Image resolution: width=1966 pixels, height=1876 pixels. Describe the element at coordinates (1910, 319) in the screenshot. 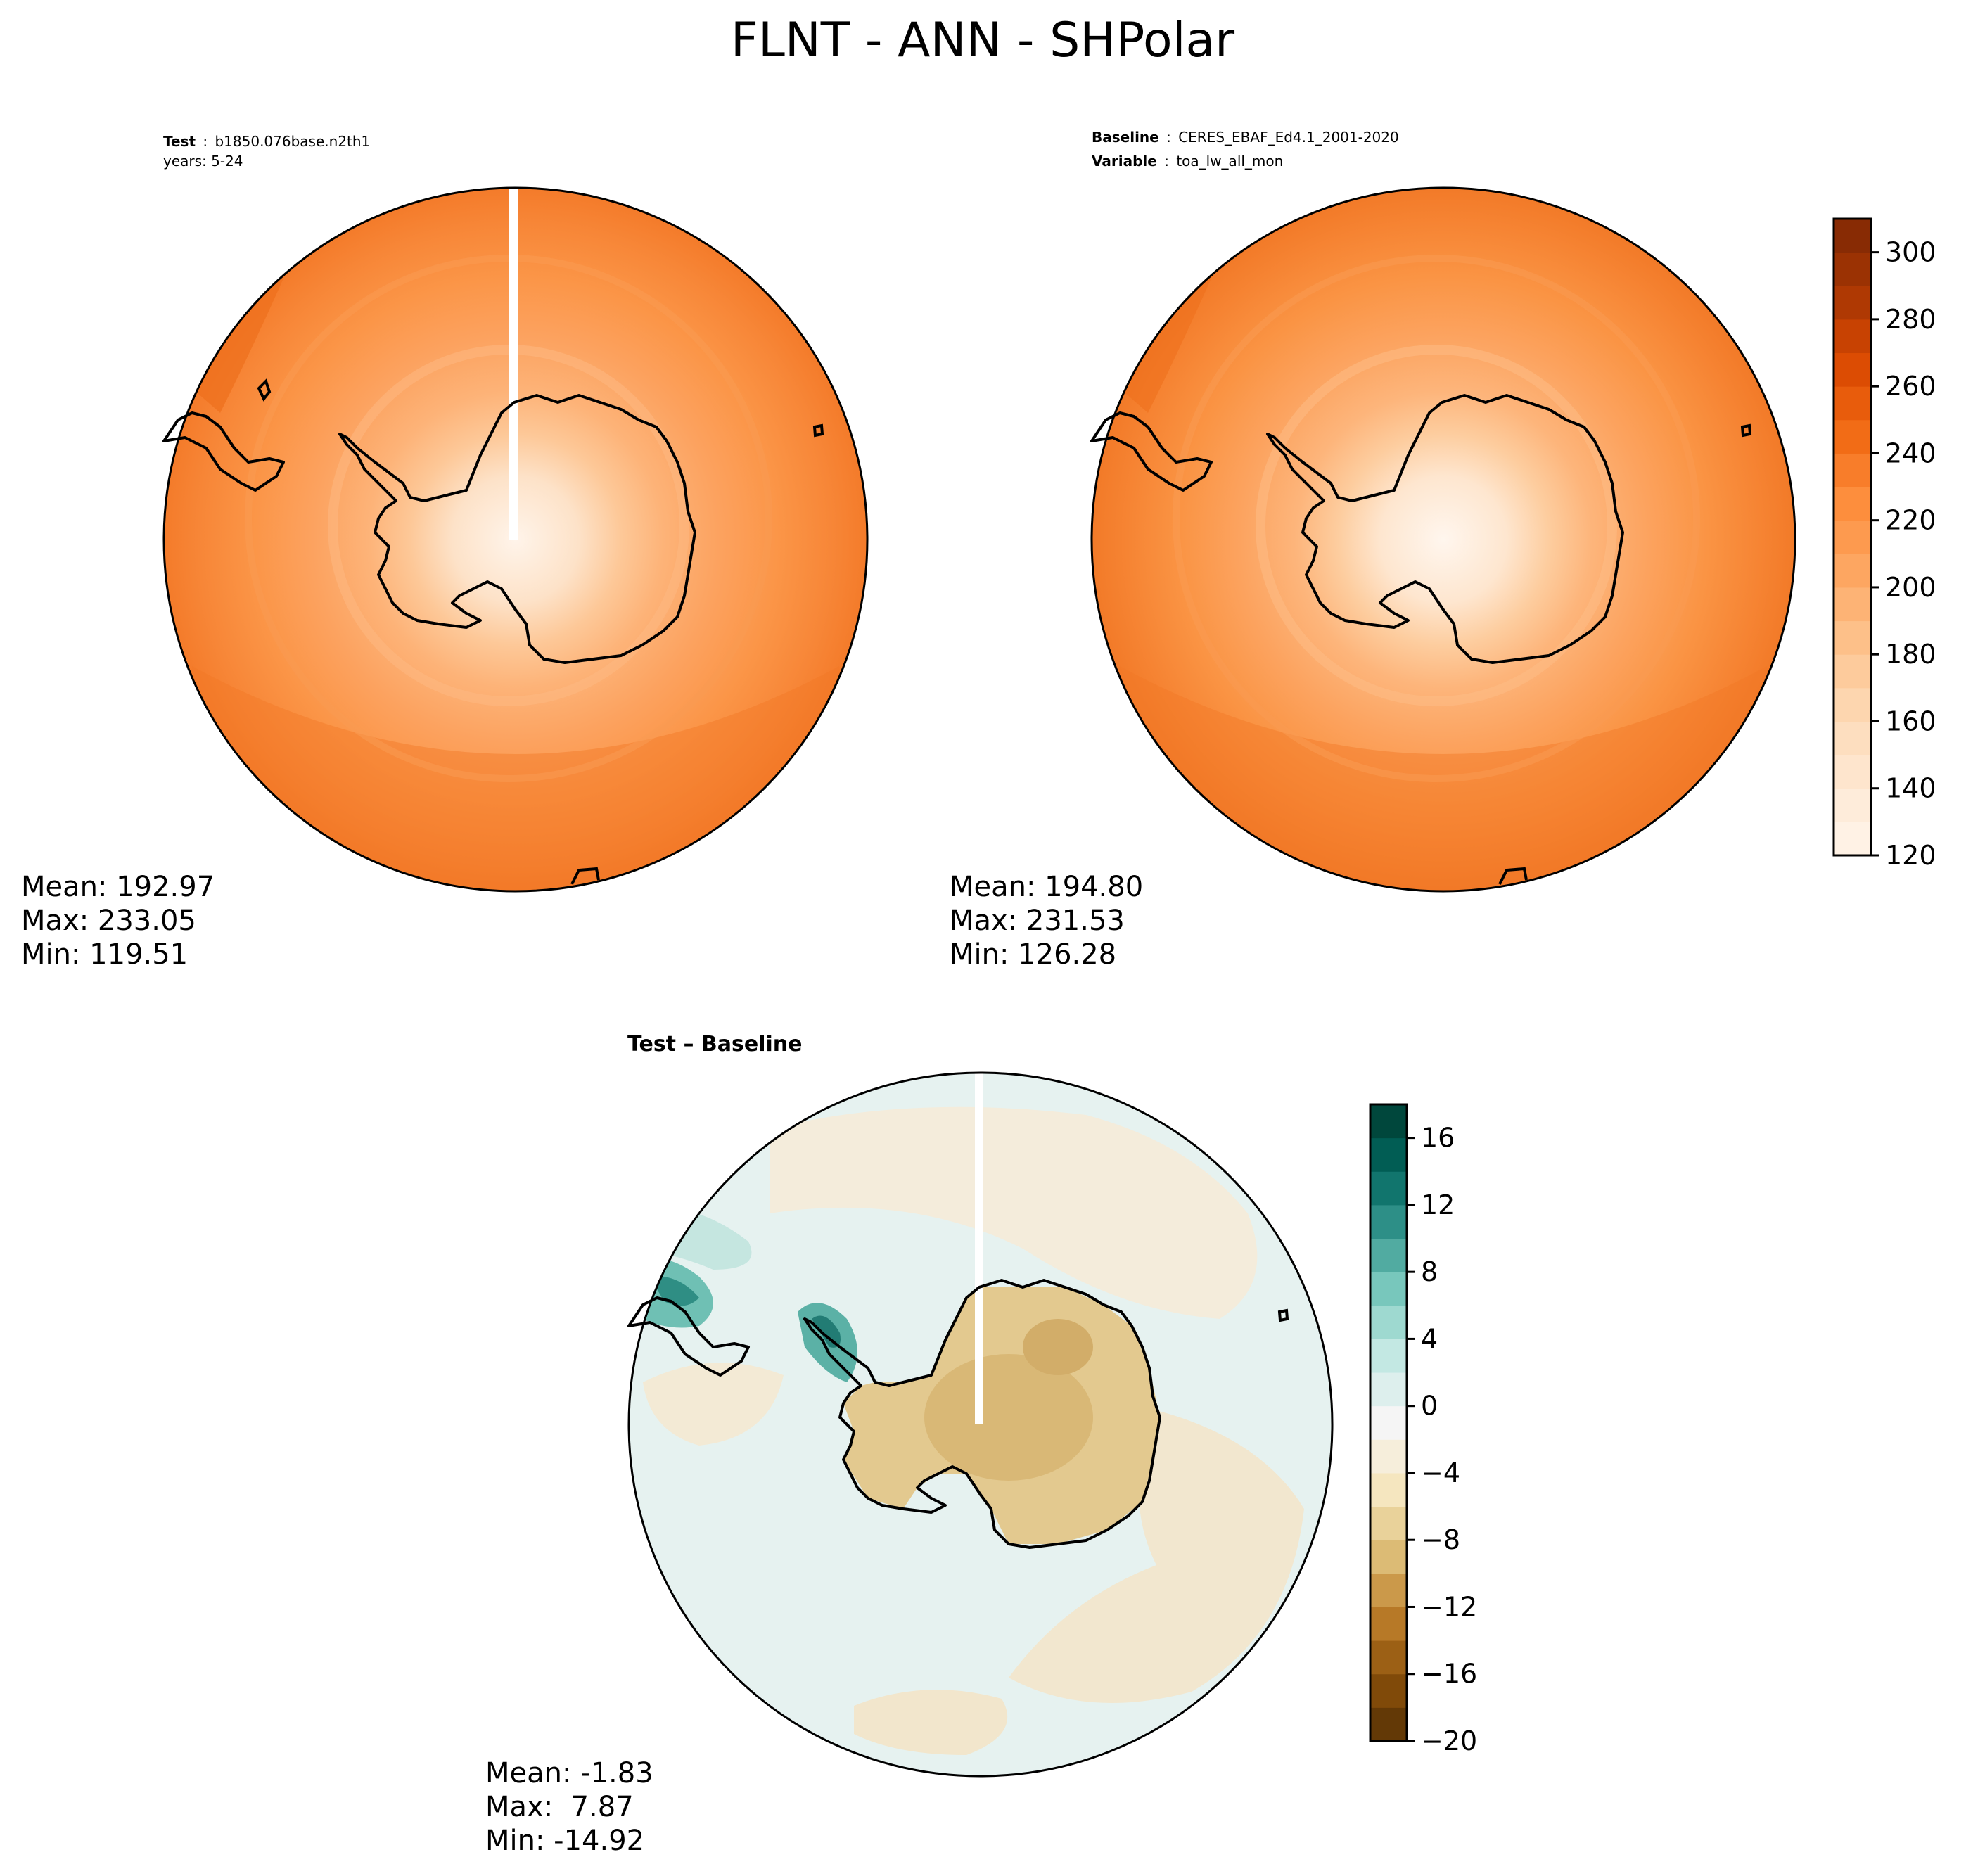

I see `field-colorbar-tick-label: 280` at that location.